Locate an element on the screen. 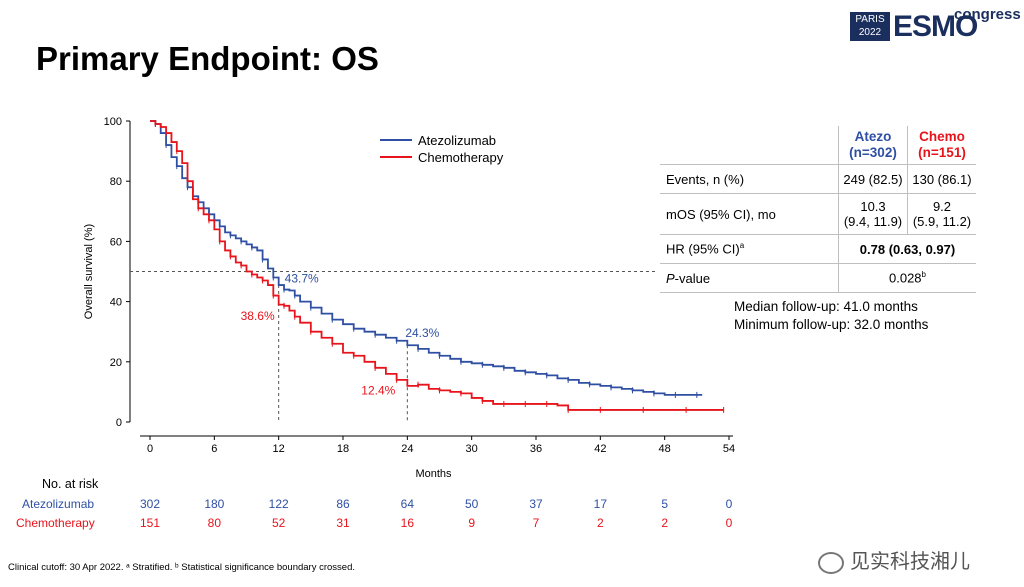 The width and height of the screenshot is (1024, 587). risk-value: 80 is located at coordinates (214, 523).